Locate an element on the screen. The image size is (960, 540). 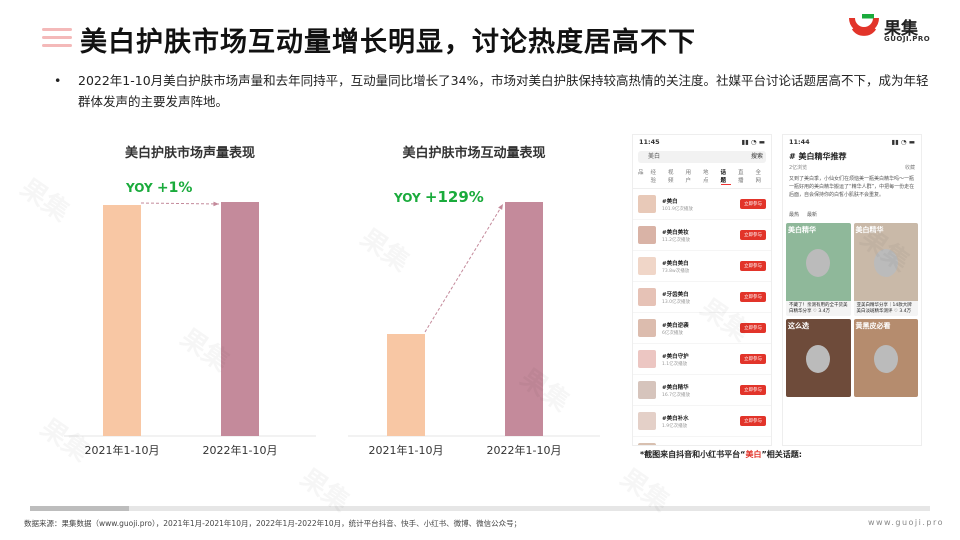
topic-row: #美白精华 16.7亿次播放 立即参与 is located at coordinates (702, 390).